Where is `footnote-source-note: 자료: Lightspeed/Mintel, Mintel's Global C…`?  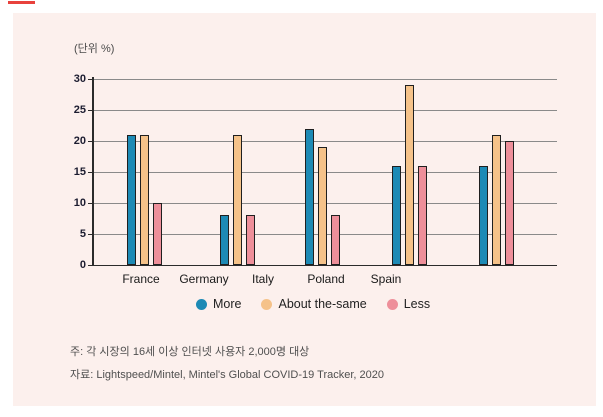 footnote-source-note: 자료: Lightspeed/Mintel, Mintel's Global C… is located at coordinates (227, 375).